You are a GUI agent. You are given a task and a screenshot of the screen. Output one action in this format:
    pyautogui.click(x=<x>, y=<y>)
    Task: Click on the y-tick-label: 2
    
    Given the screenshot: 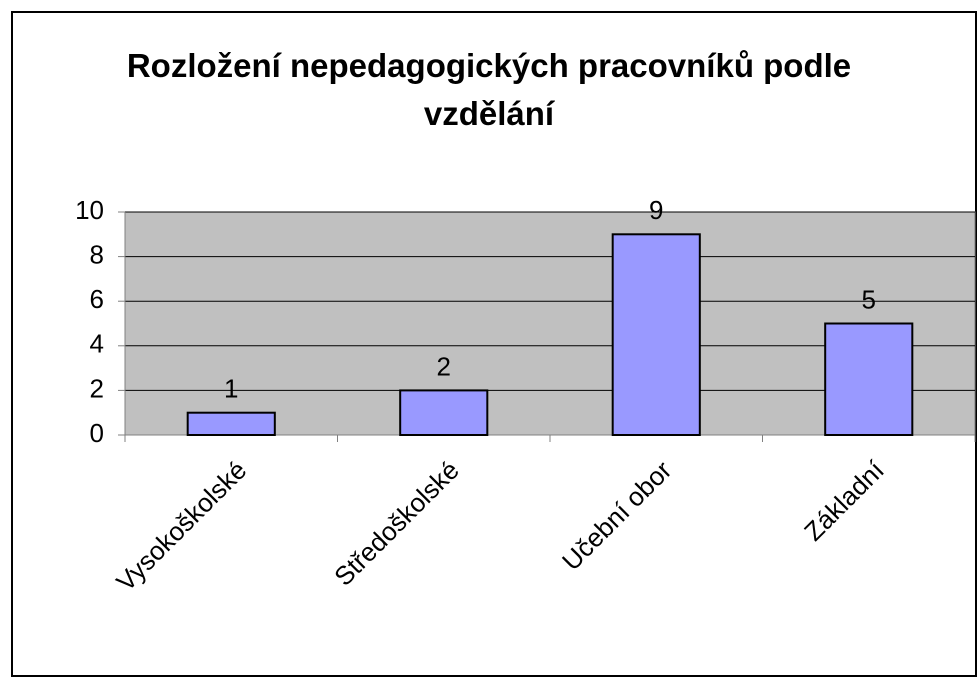 What is the action you would take?
    pyautogui.click(x=97, y=388)
    